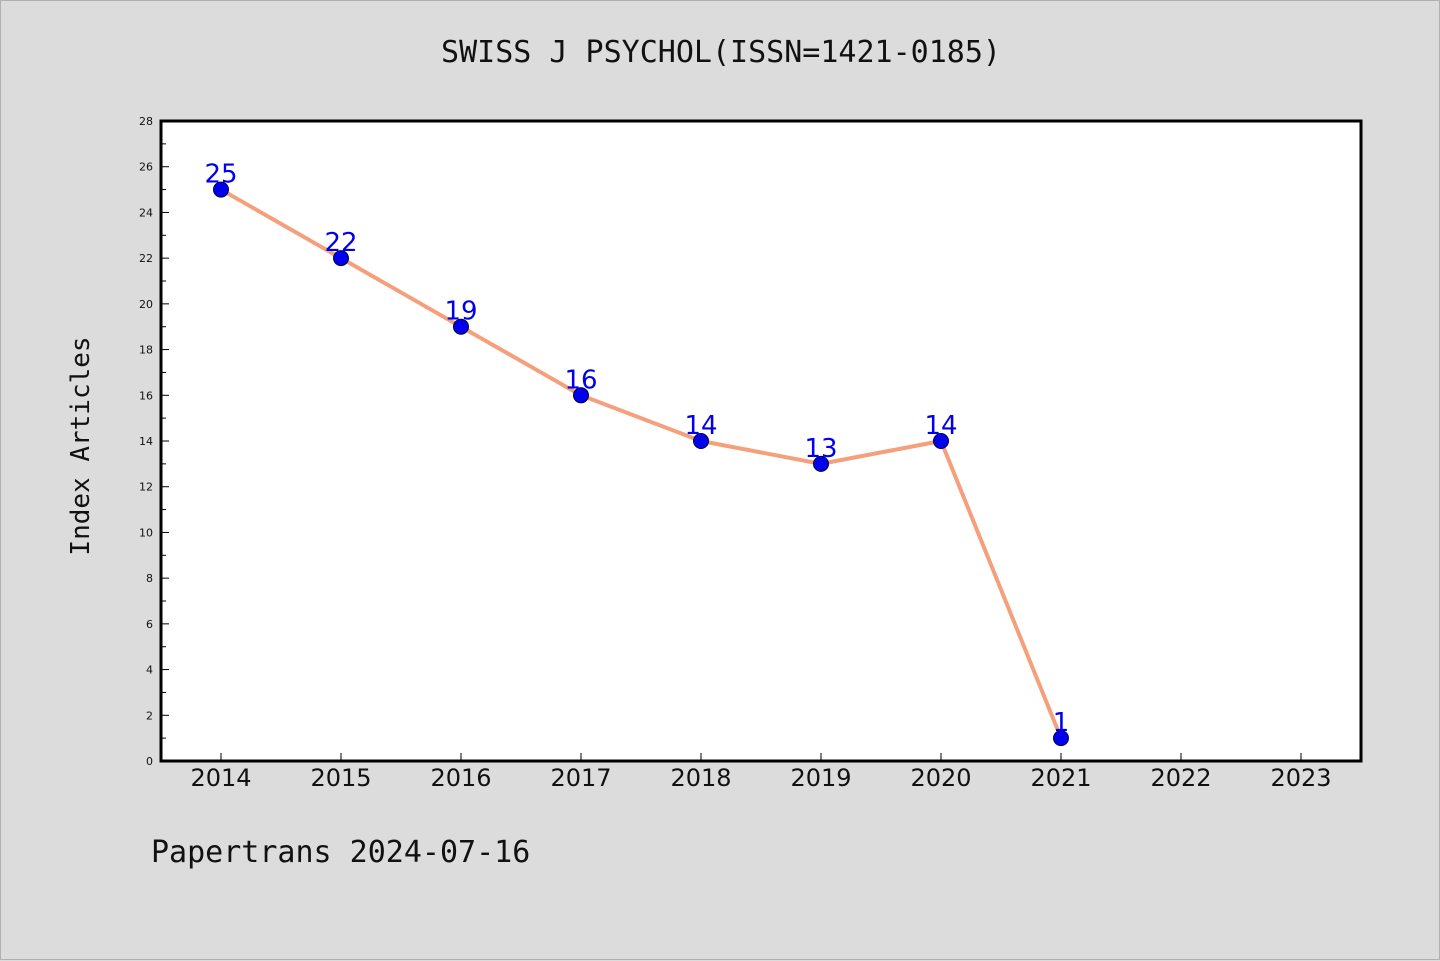 This screenshot has height=961, width=1440. What do you see at coordinates (146, 167) in the screenshot?
I see `y-tick-label: 26` at bounding box center [146, 167].